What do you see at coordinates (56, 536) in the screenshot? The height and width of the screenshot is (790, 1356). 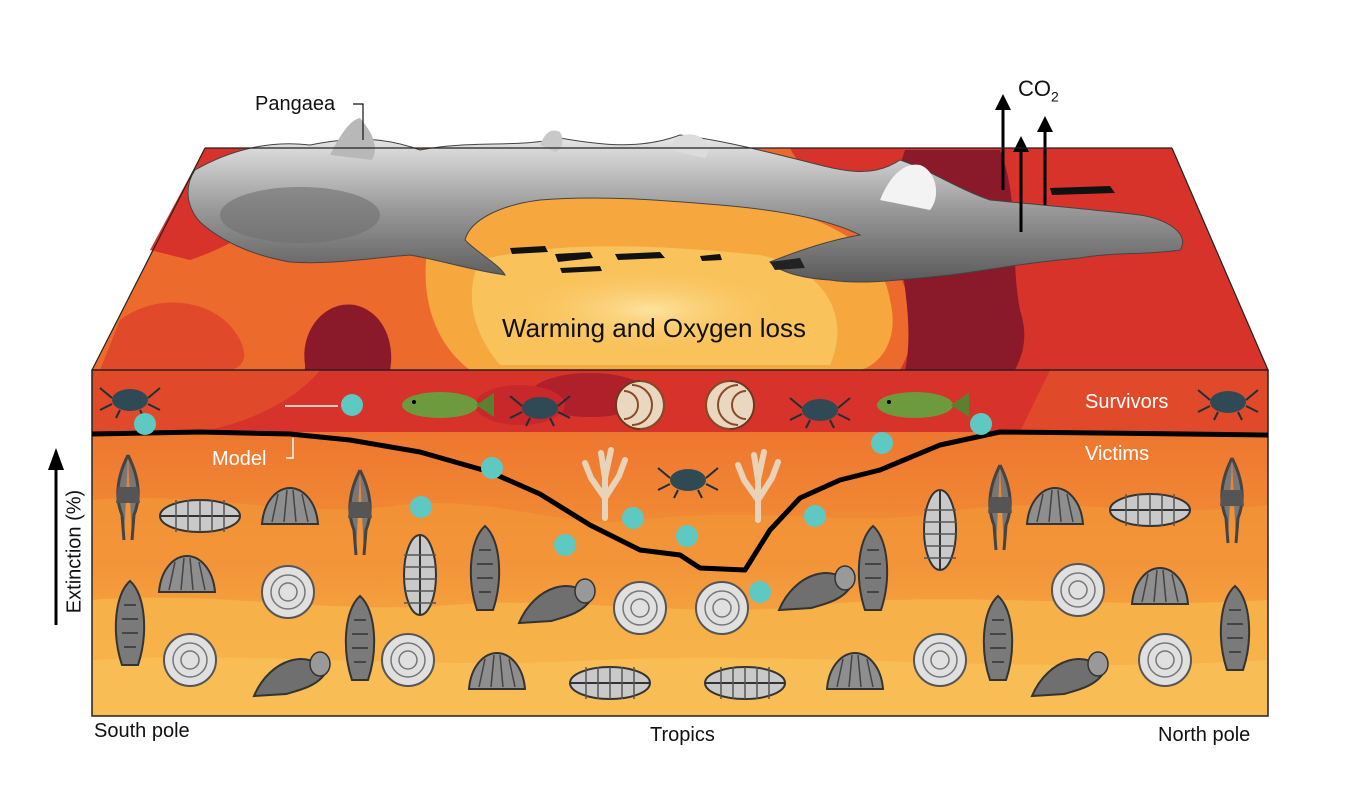 I see `extinction-axis-arrow` at bounding box center [56, 536].